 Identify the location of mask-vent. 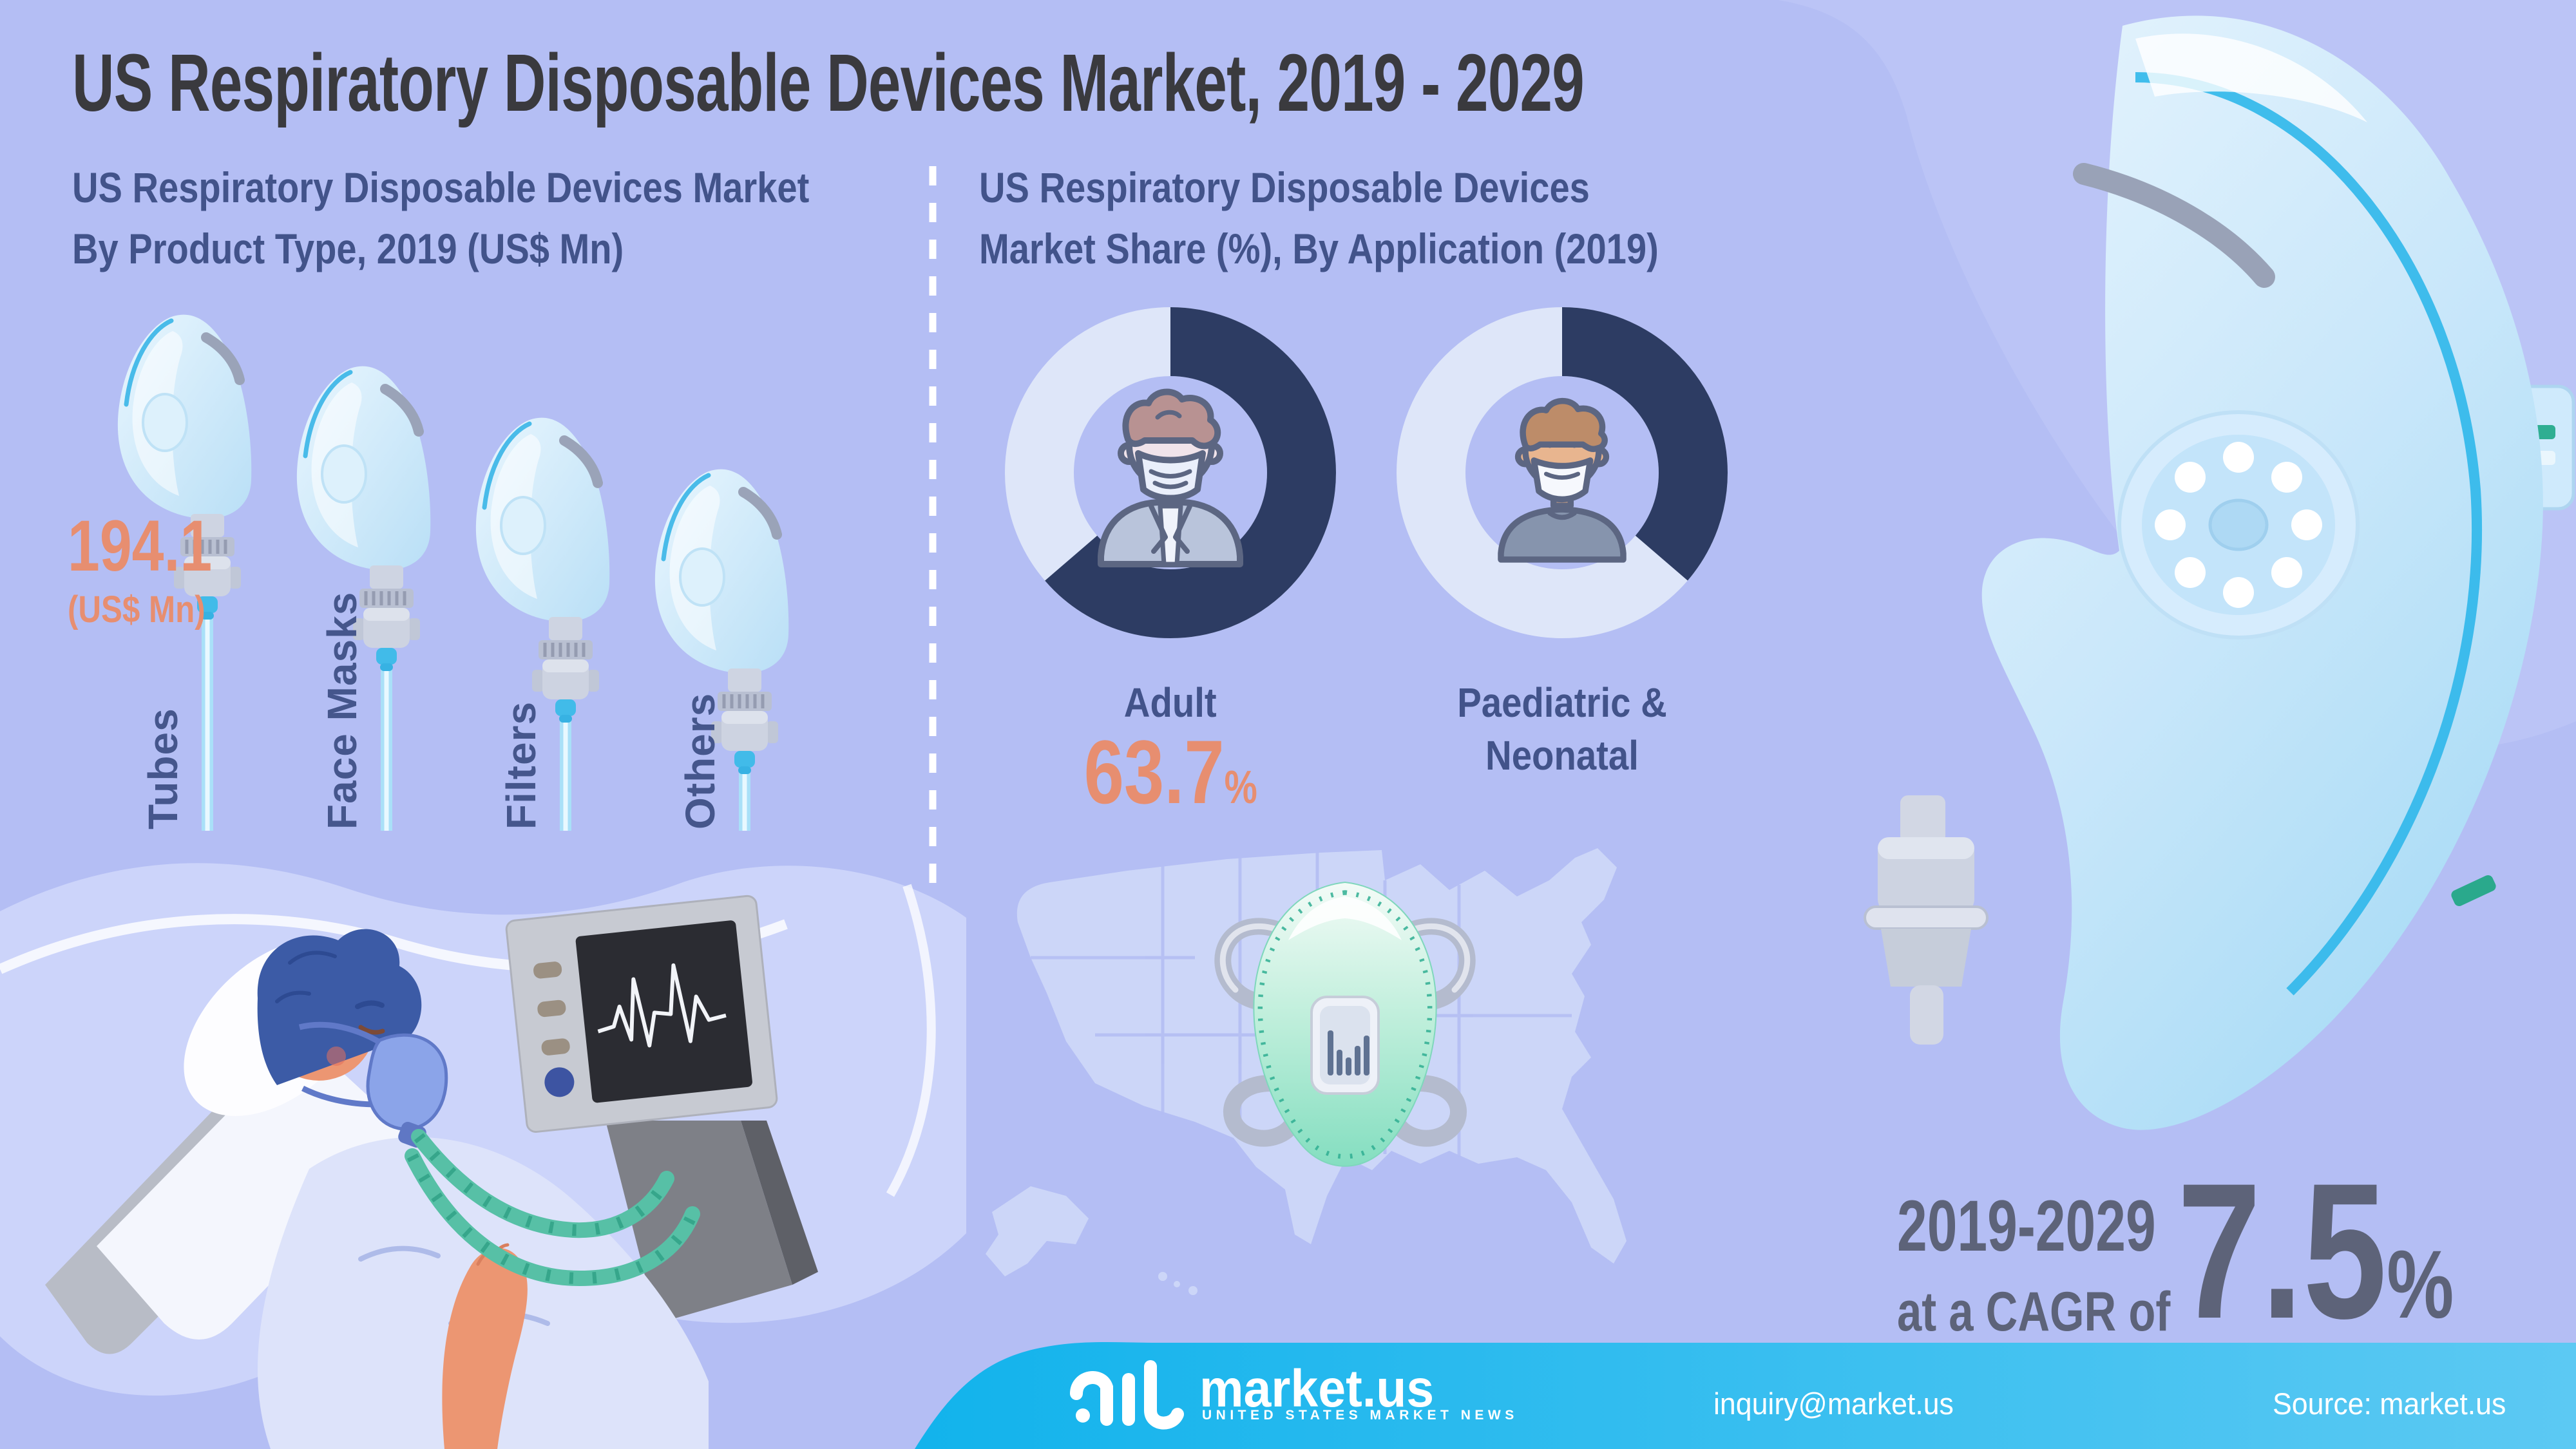
(2238, 524).